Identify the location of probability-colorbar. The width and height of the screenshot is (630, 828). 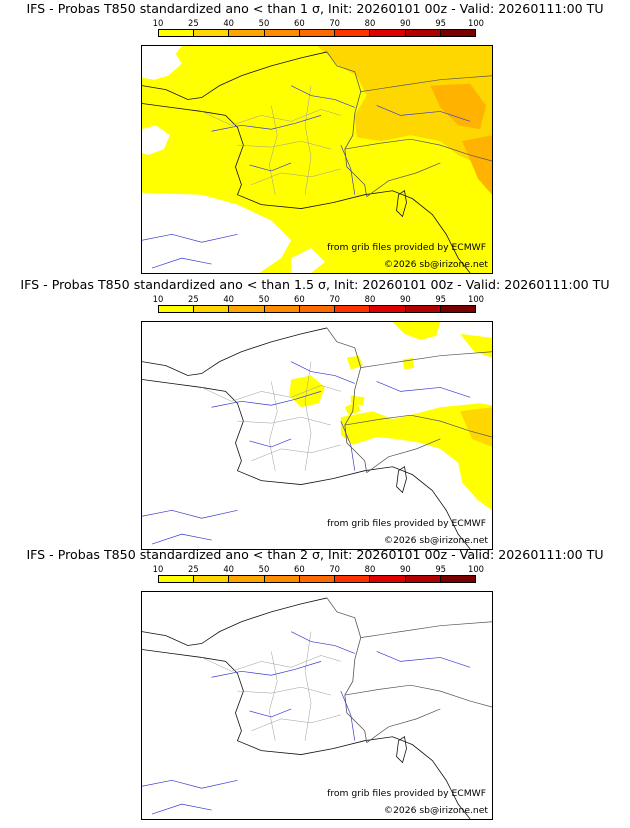
(317, 579).